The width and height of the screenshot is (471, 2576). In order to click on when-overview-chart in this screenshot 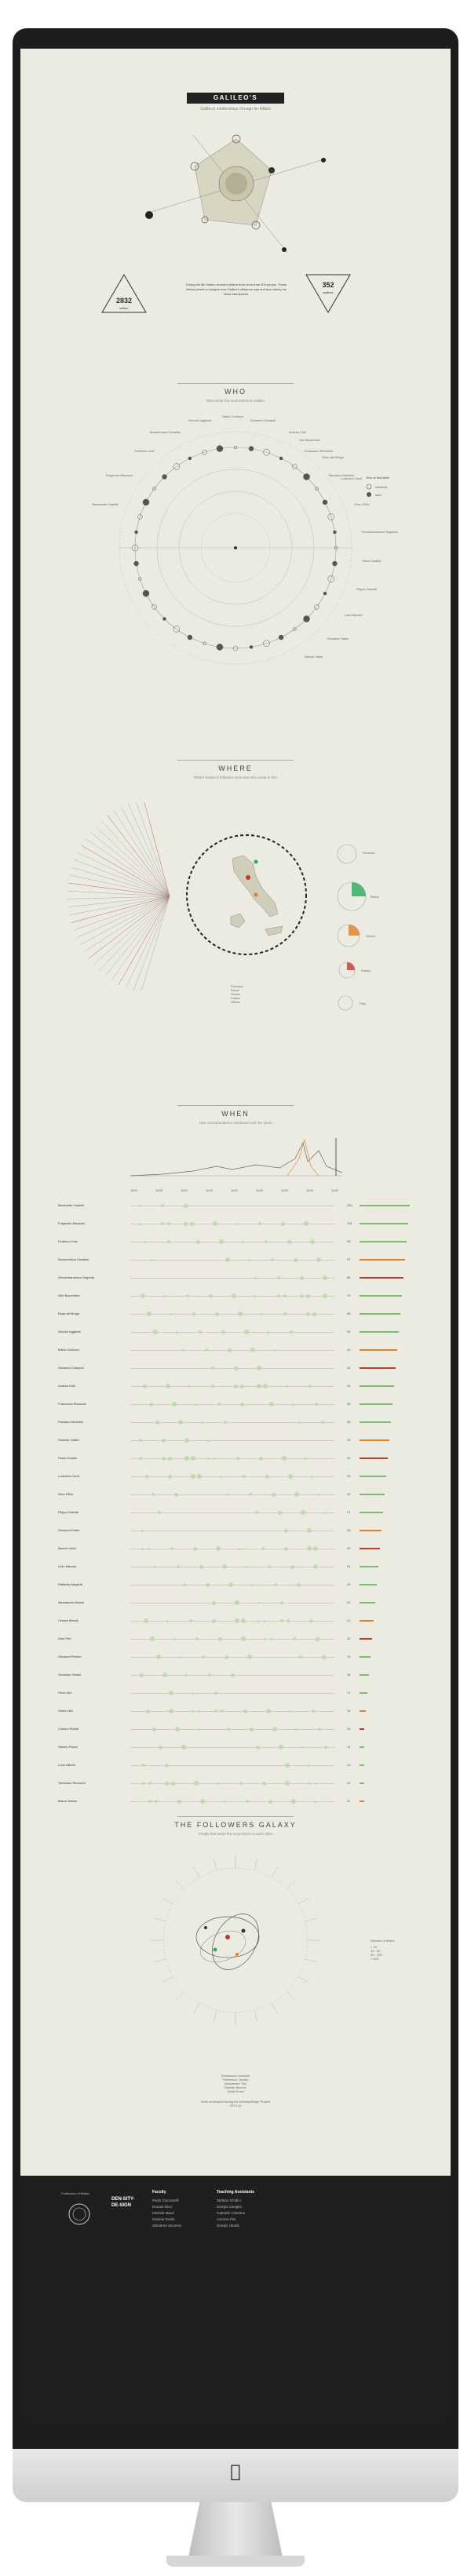, I will do `click(236, 1157)`.